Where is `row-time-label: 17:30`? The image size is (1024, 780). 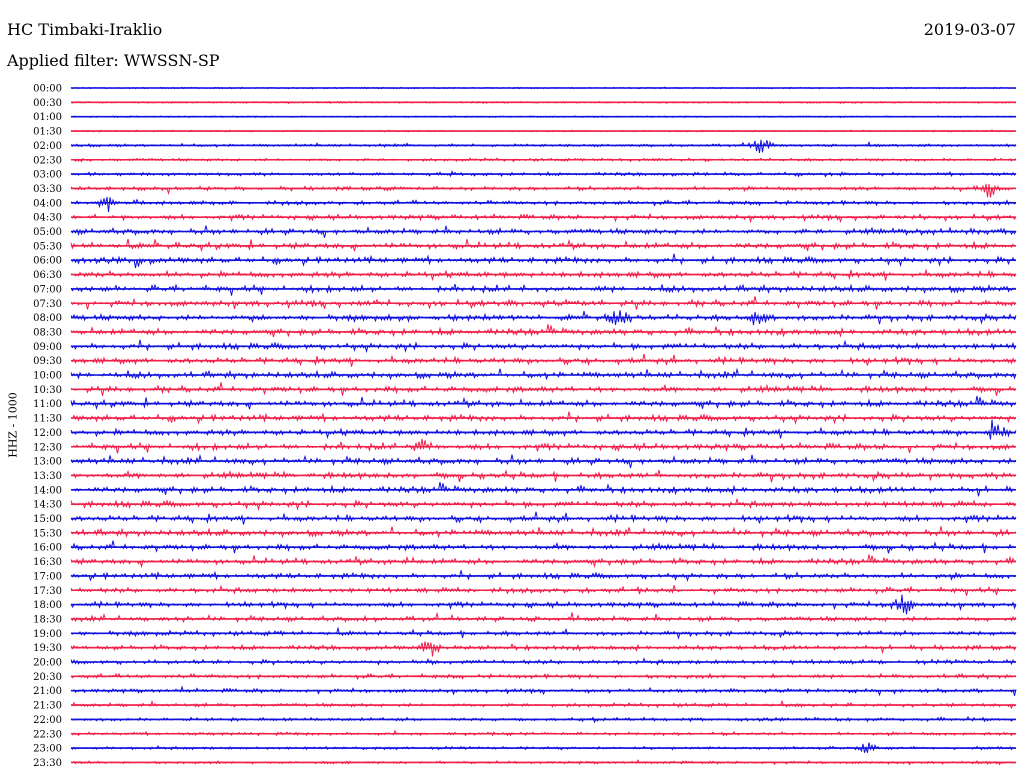 row-time-label: 17:30 is located at coordinates (47, 591).